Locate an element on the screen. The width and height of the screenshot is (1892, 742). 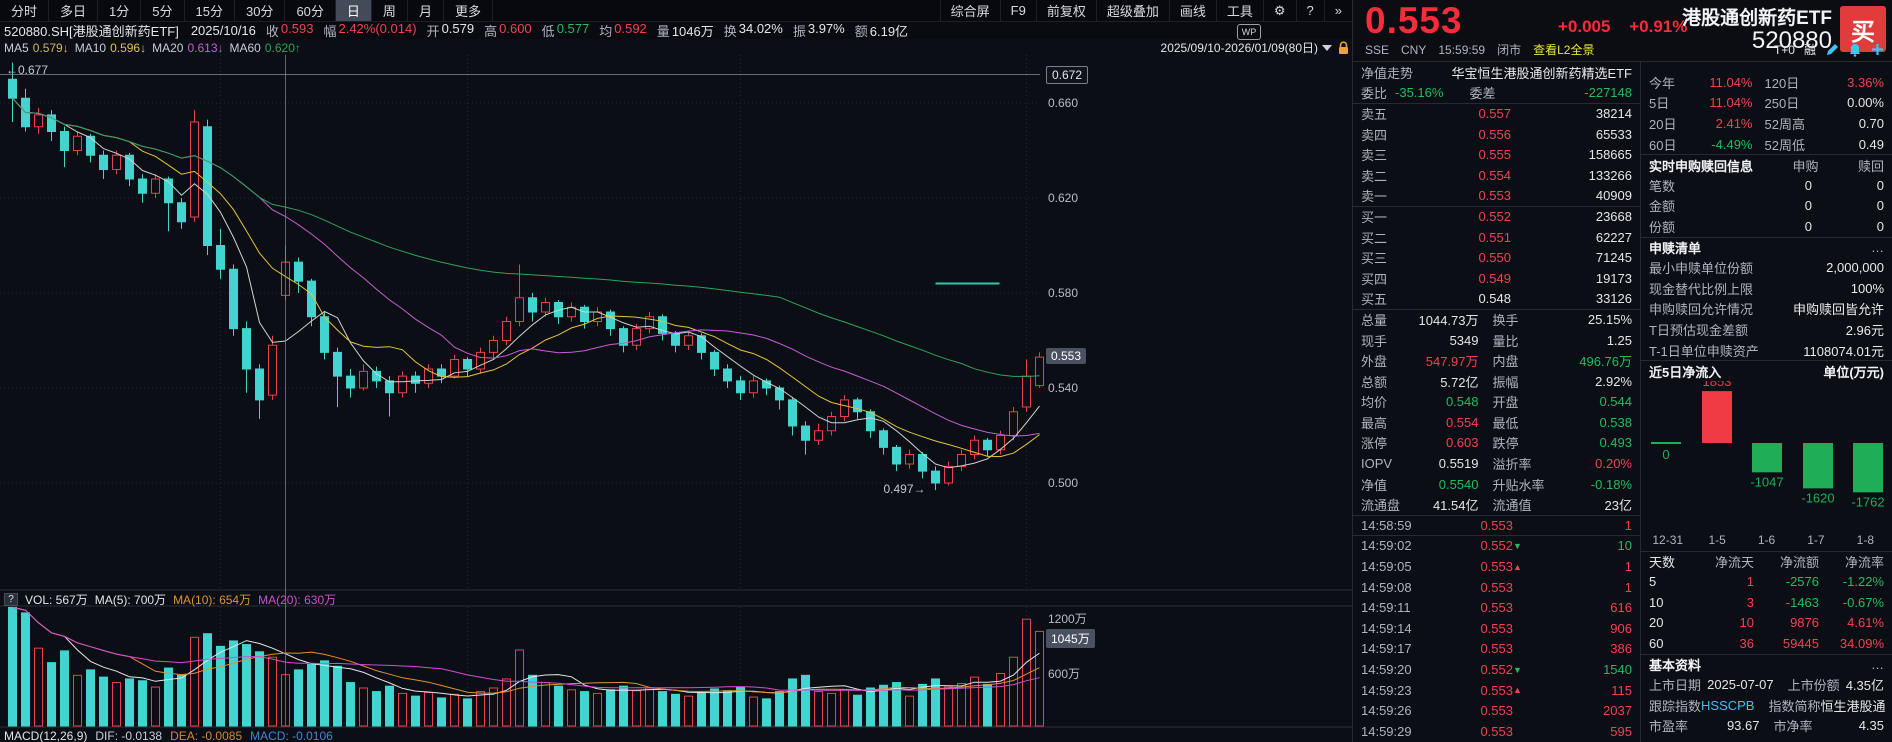
ask-row: 卖一 0.553 40909 is located at coordinates (1496, 196).